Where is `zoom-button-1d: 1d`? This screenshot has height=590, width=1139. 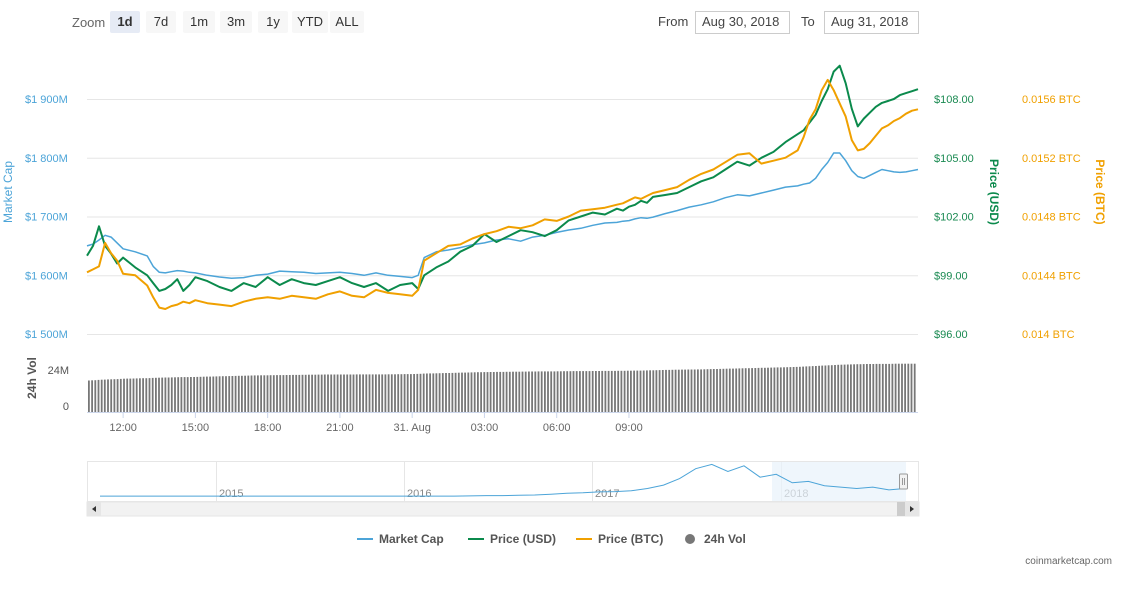 zoom-button-1d: 1d is located at coordinates (125, 22).